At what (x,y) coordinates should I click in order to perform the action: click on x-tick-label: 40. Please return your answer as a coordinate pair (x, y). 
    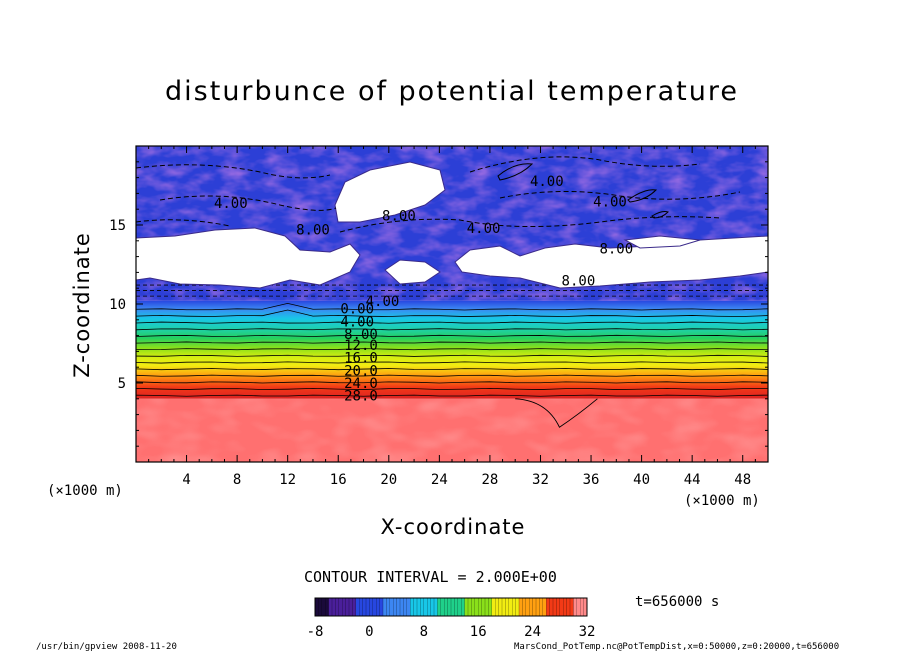
    Looking at the image, I should click on (641, 480).